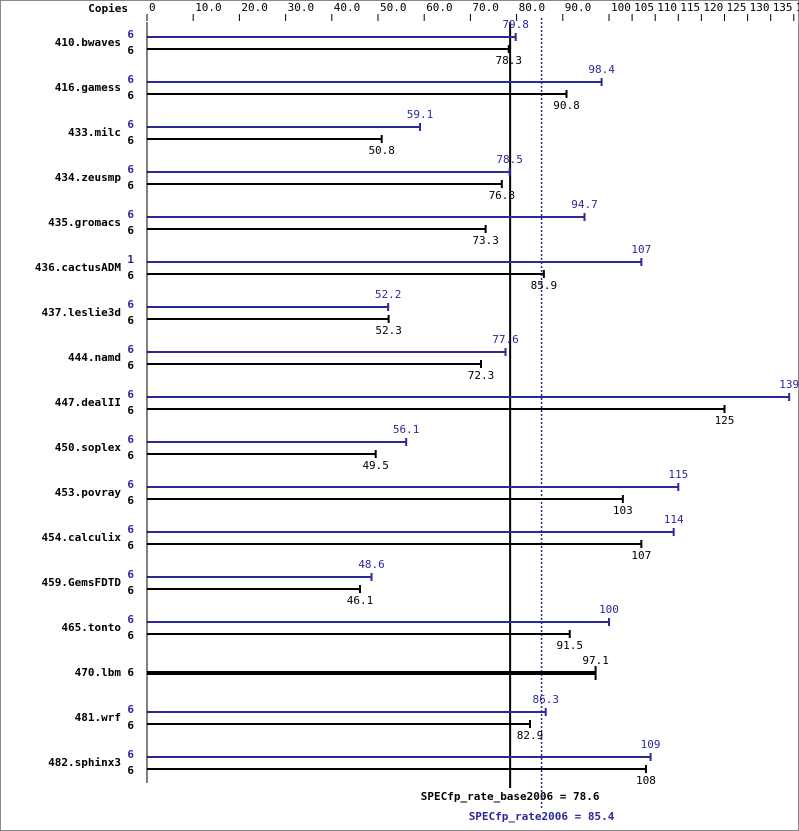 The width and height of the screenshot is (799, 831). I want to click on value-label: 100, so click(609, 609).